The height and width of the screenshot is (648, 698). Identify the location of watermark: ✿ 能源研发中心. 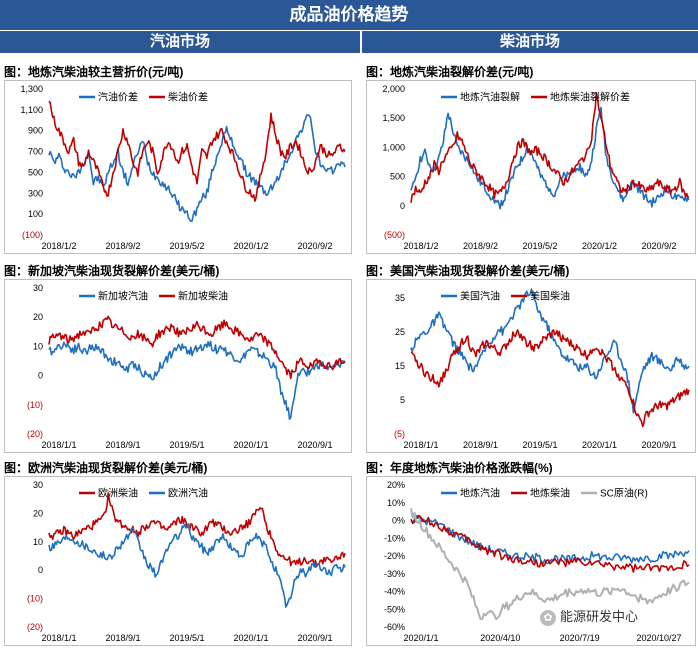
(589, 616).